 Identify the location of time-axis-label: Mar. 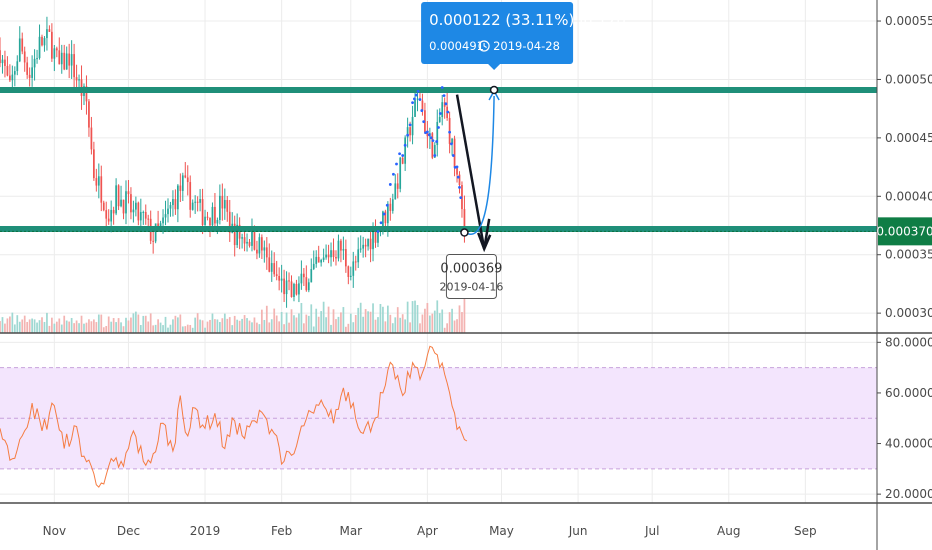
(350, 531).